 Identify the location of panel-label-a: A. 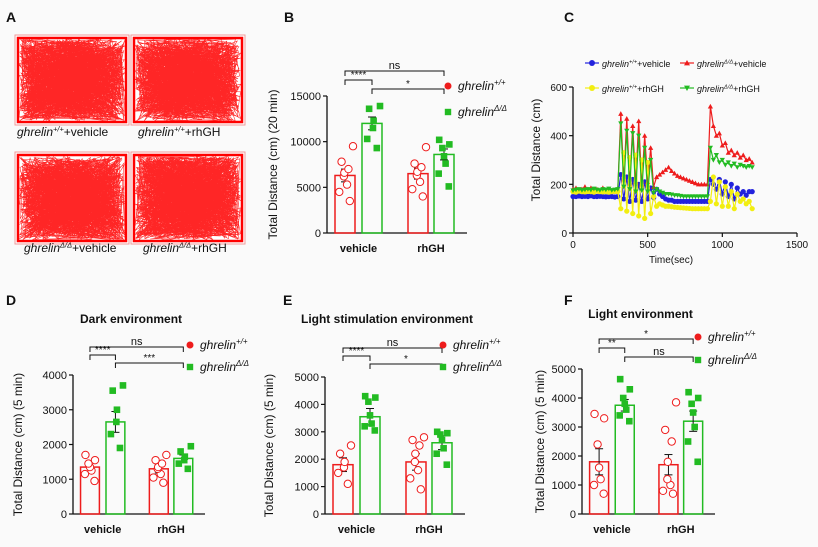
(11, 17).